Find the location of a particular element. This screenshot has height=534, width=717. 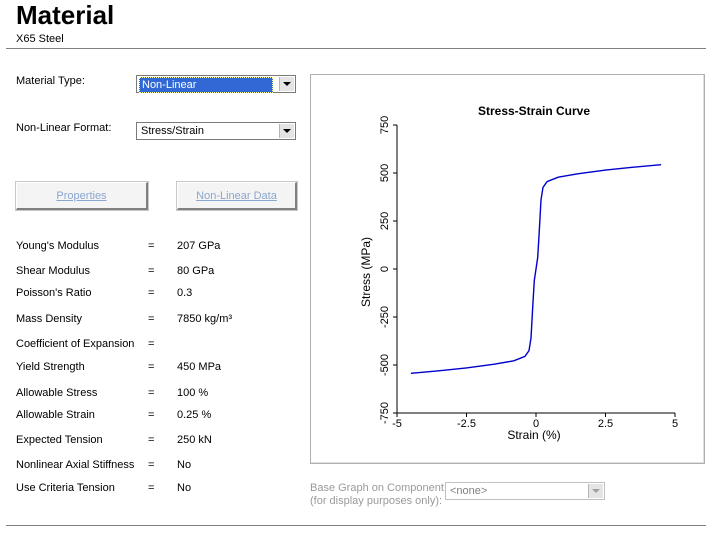

base-graph-select: <none> is located at coordinates (525, 491).